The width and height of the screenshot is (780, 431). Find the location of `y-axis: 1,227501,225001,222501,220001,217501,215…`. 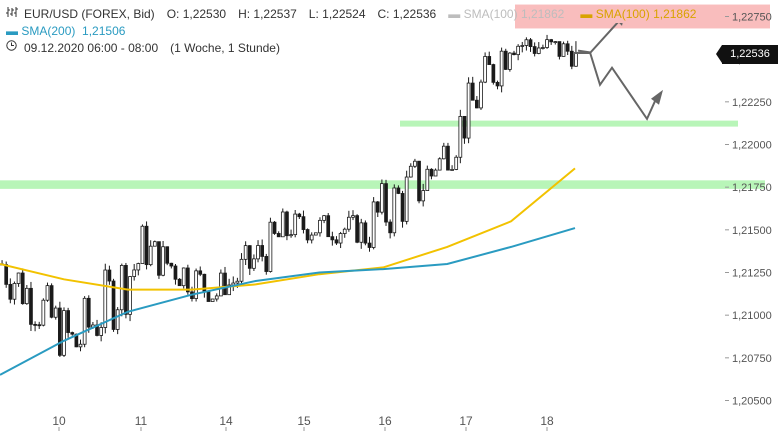

y-axis: 1,227501,225001,222501,220001,217501,215… is located at coordinates (748, 210).